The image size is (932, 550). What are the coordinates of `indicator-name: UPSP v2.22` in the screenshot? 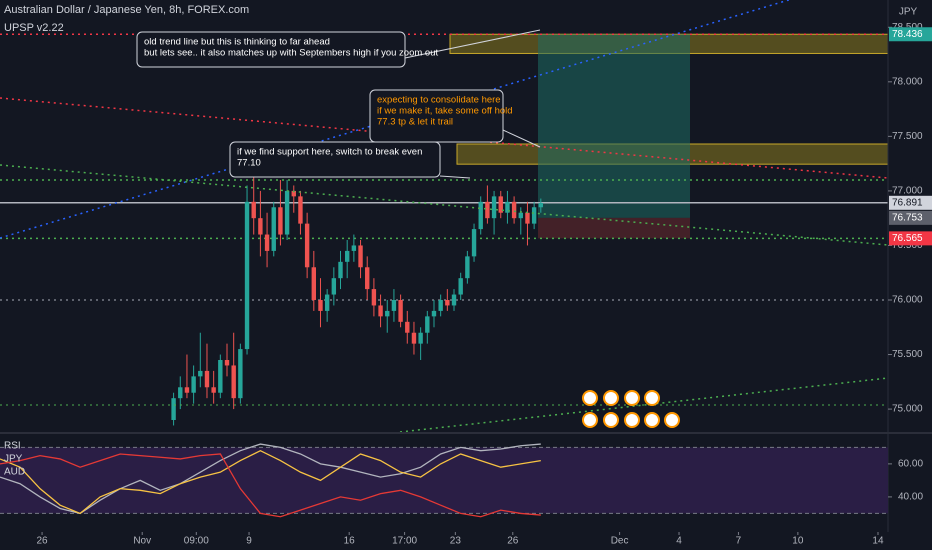 It's located at (34, 28).